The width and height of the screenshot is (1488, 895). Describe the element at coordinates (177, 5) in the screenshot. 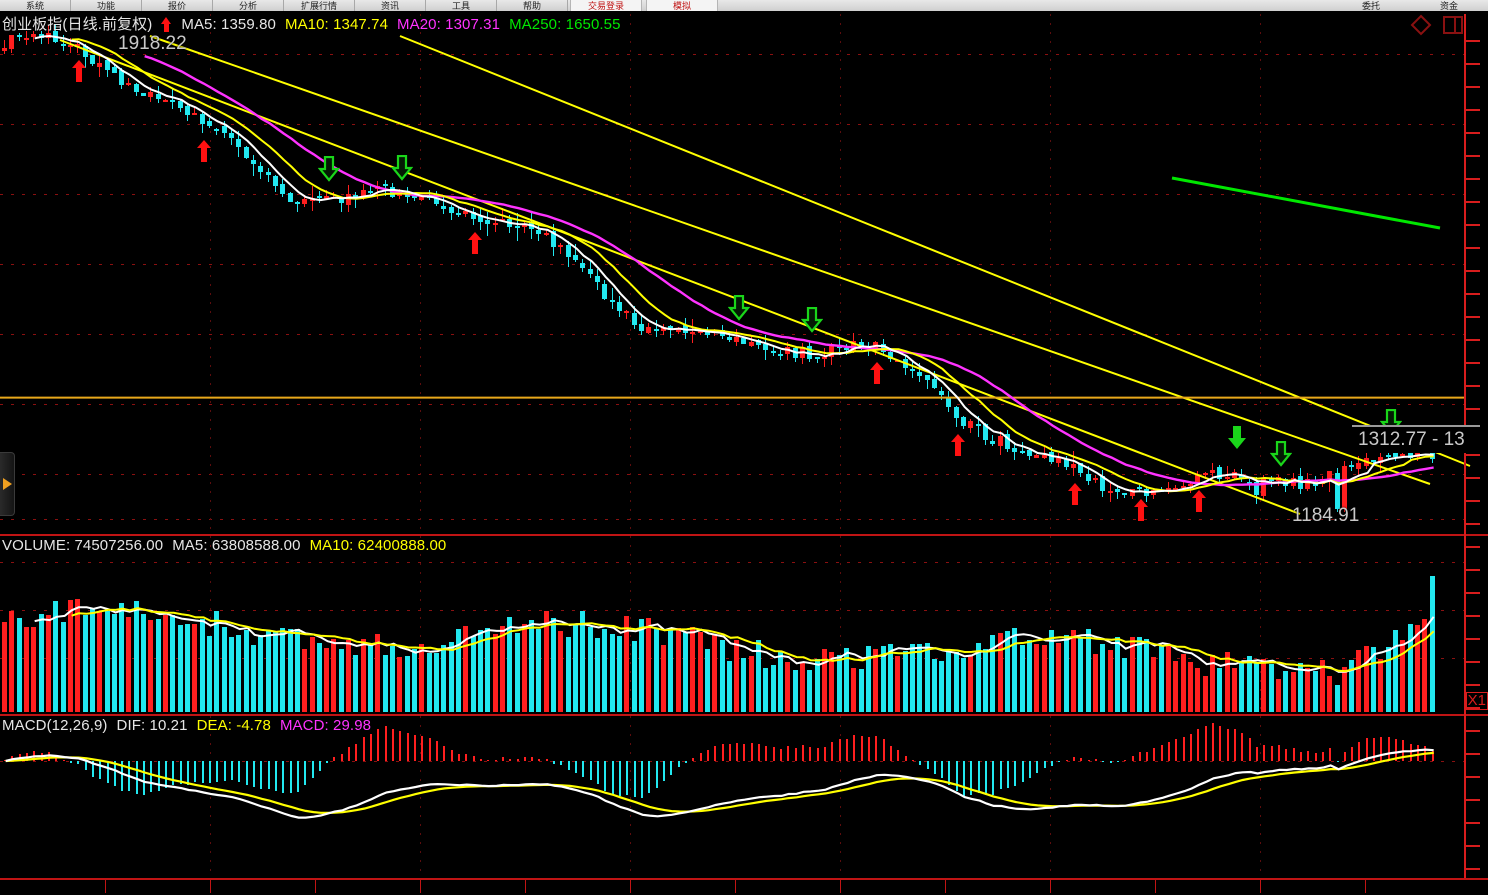

I see `menu-item-quotes: 报价` at that location.